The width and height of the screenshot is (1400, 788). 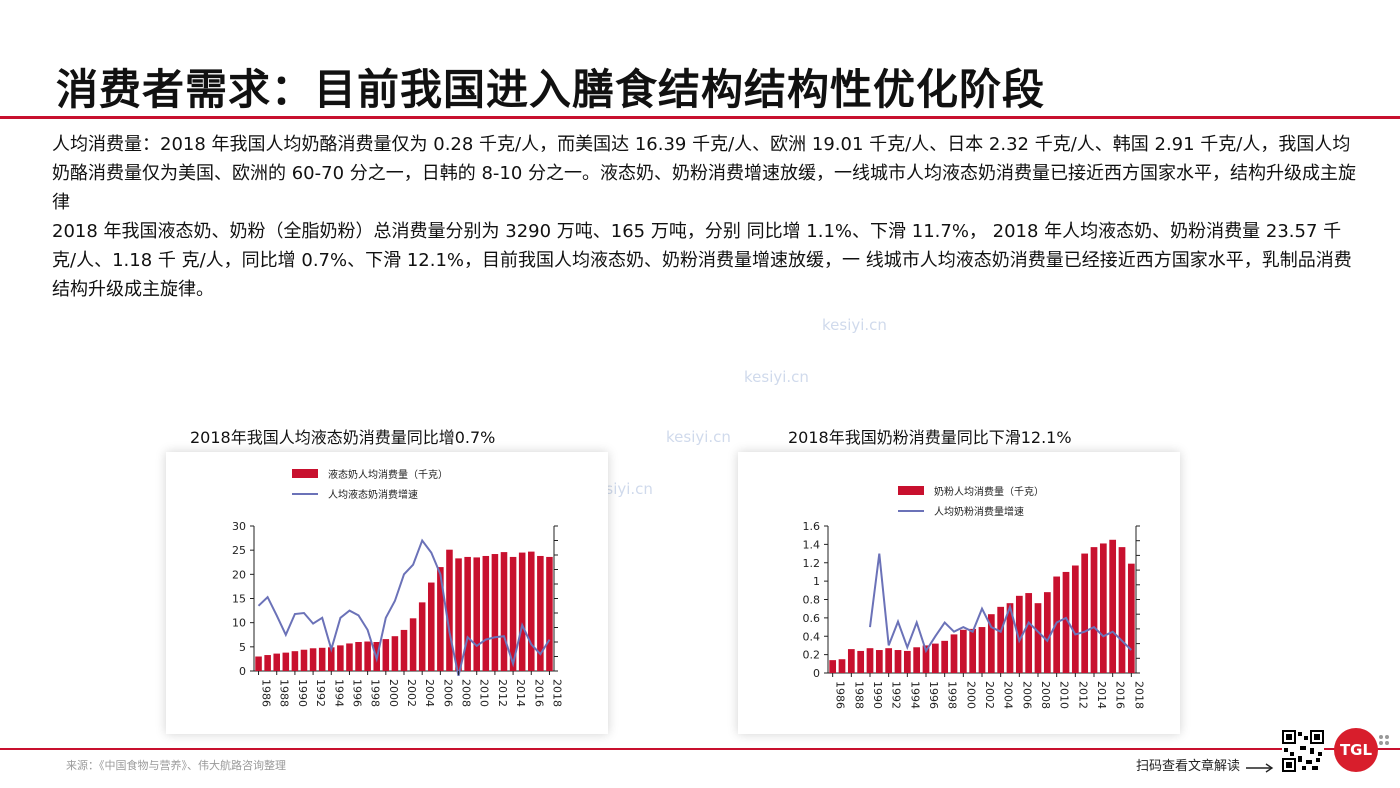 I want to click on legend-label: 人均液态奶消费增速, so click(x=373, y=494).